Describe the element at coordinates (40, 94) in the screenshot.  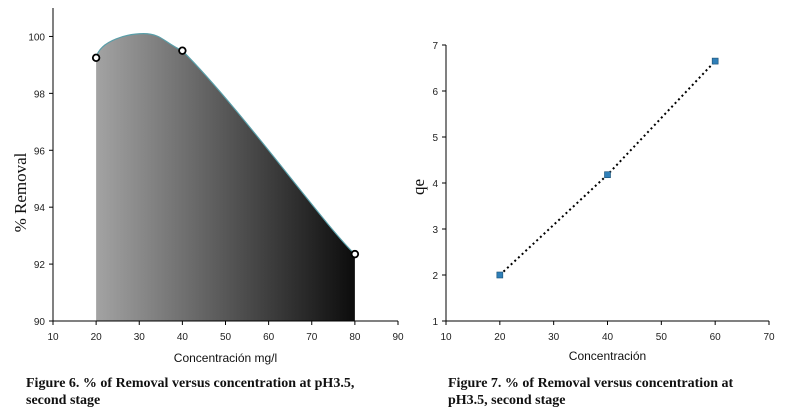
I see `y-tick-label: 98` at that location.